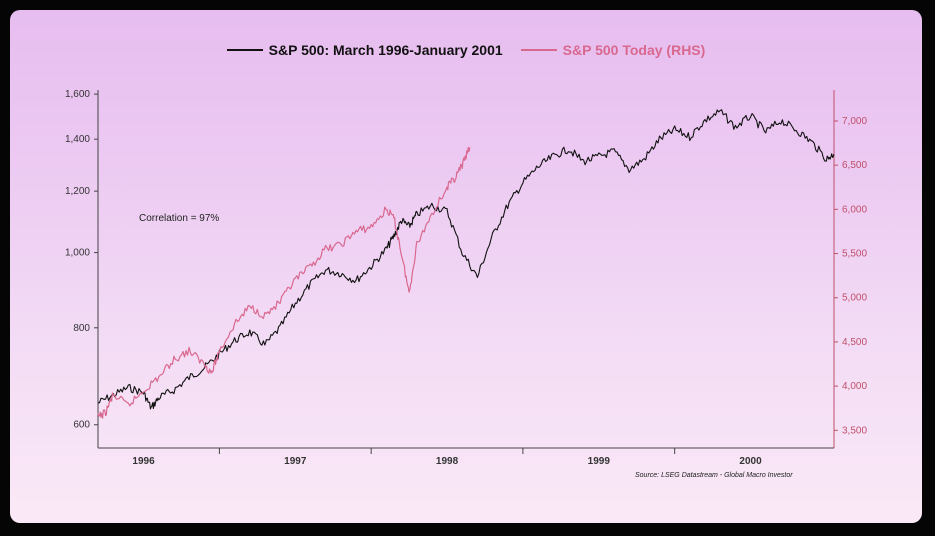 This screenshot has width=935, height=536. Describe the element at coordinates (854, 209) in the screenshot. I see `right-tick-label: 6,000` at that location.